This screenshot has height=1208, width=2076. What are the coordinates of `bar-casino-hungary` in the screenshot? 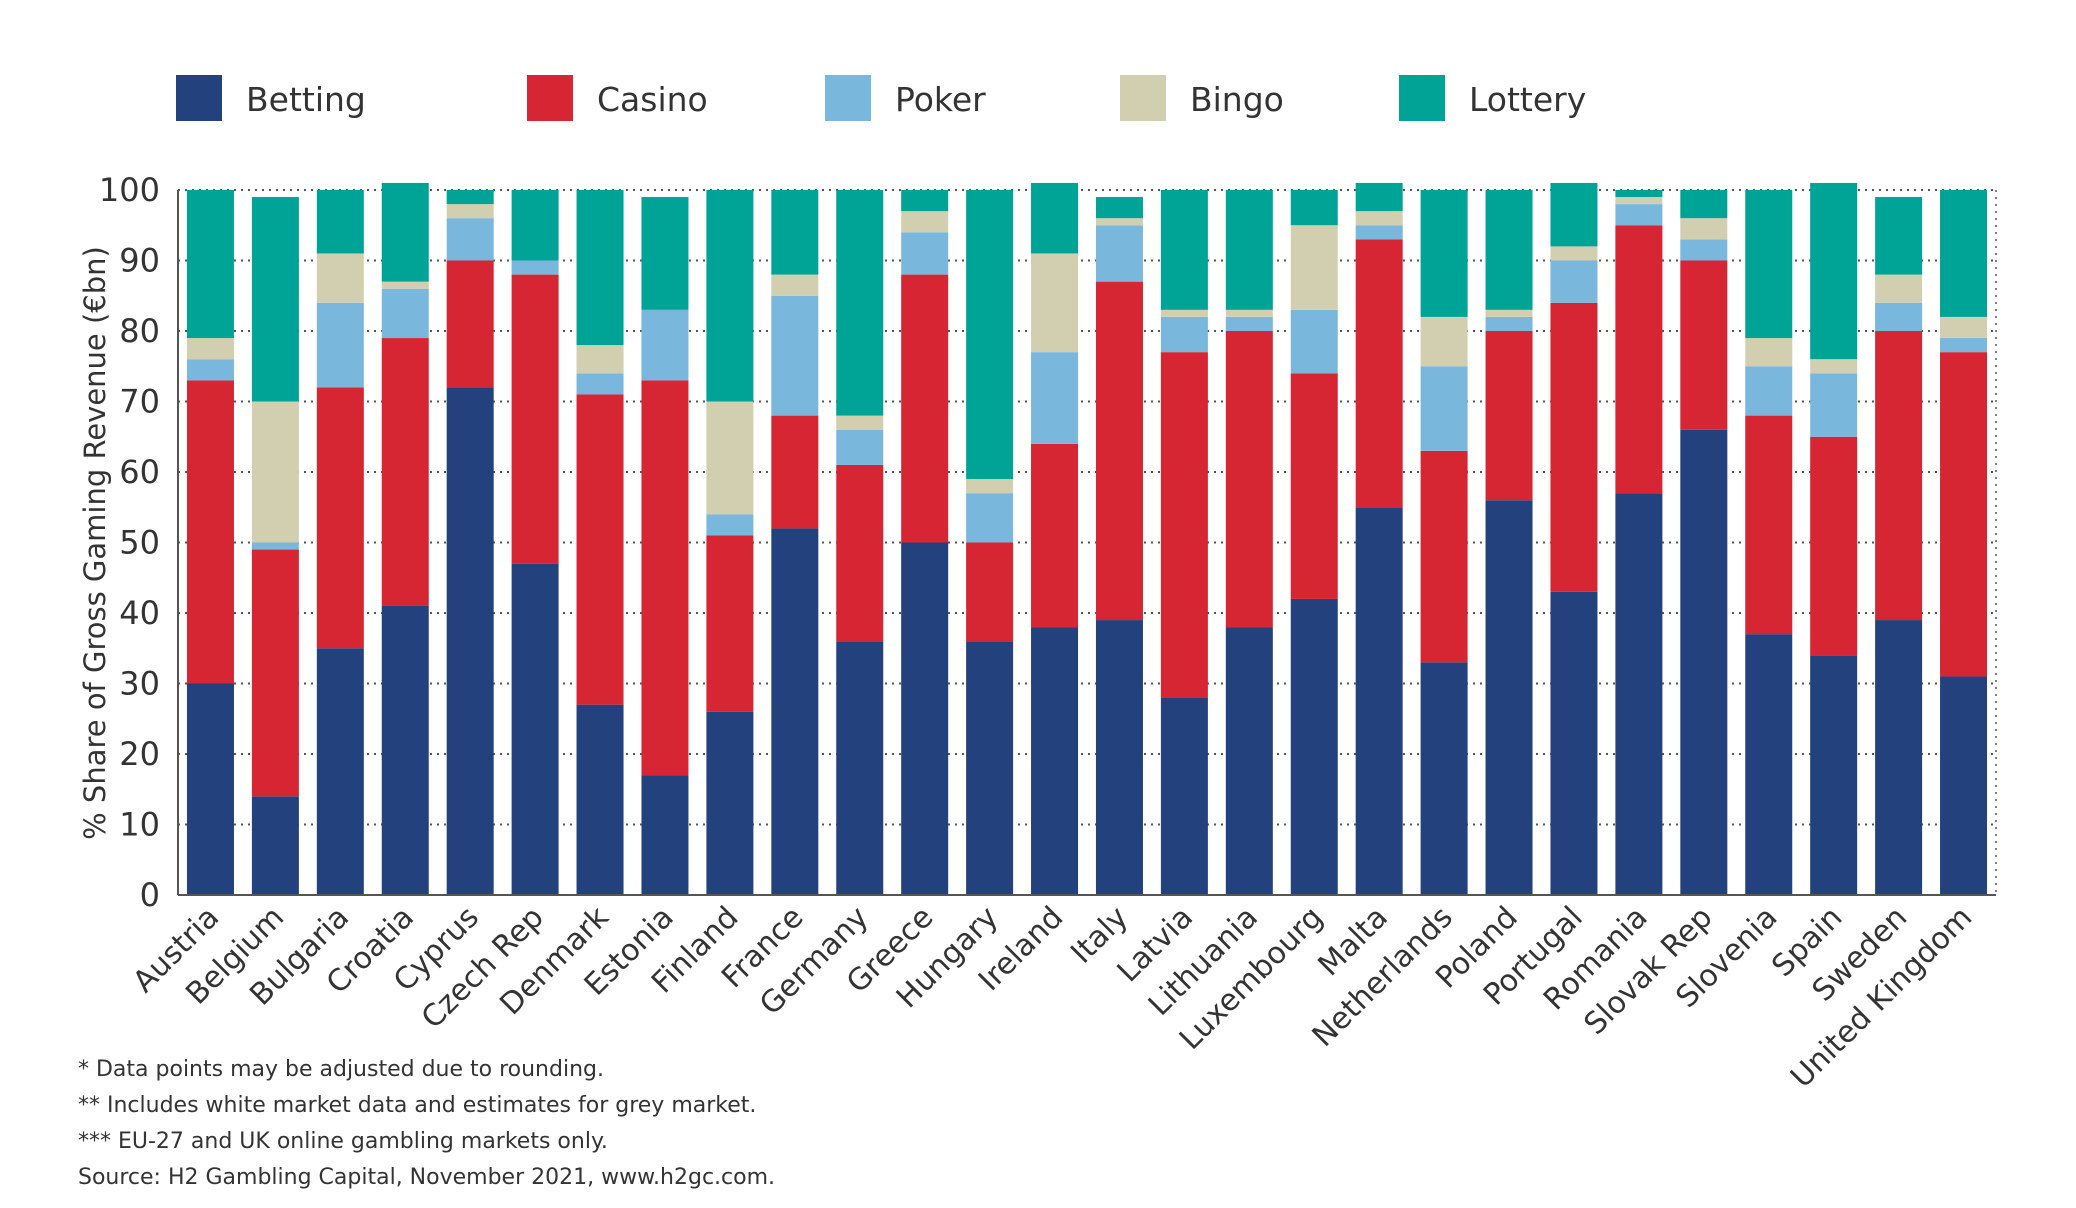 It's located at (990, 592).